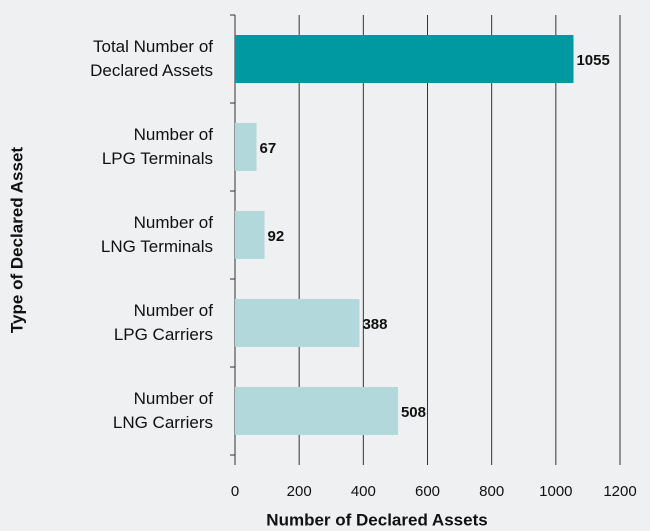 The width and height of the screenshot is (650, 531). I want to click on x-tick-label: 800, so click(491, 491).